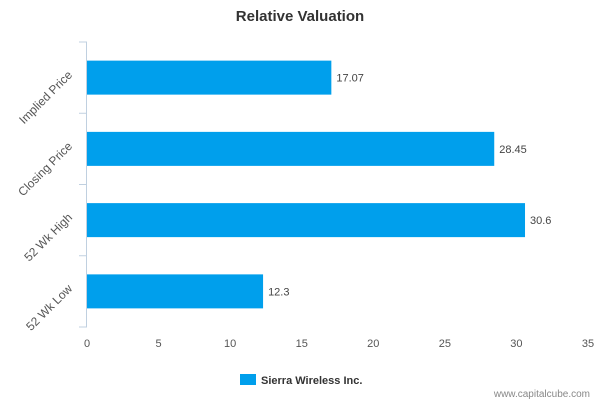  Describe the element at coordinates (516, 344) in the screenshot. I see `x-tick-label: 30` at that location.